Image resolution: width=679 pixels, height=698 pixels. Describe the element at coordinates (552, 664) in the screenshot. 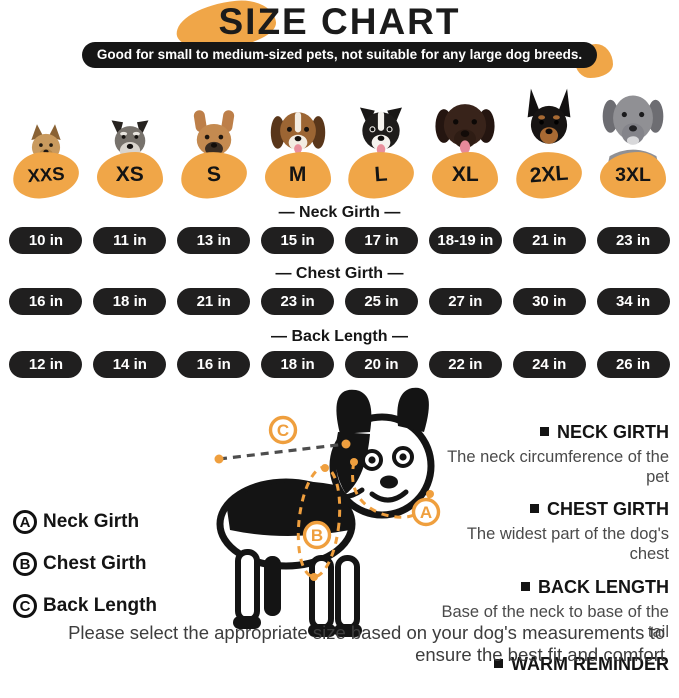

I see `warm-reminder-heading: WARM REMINDER` at that location.